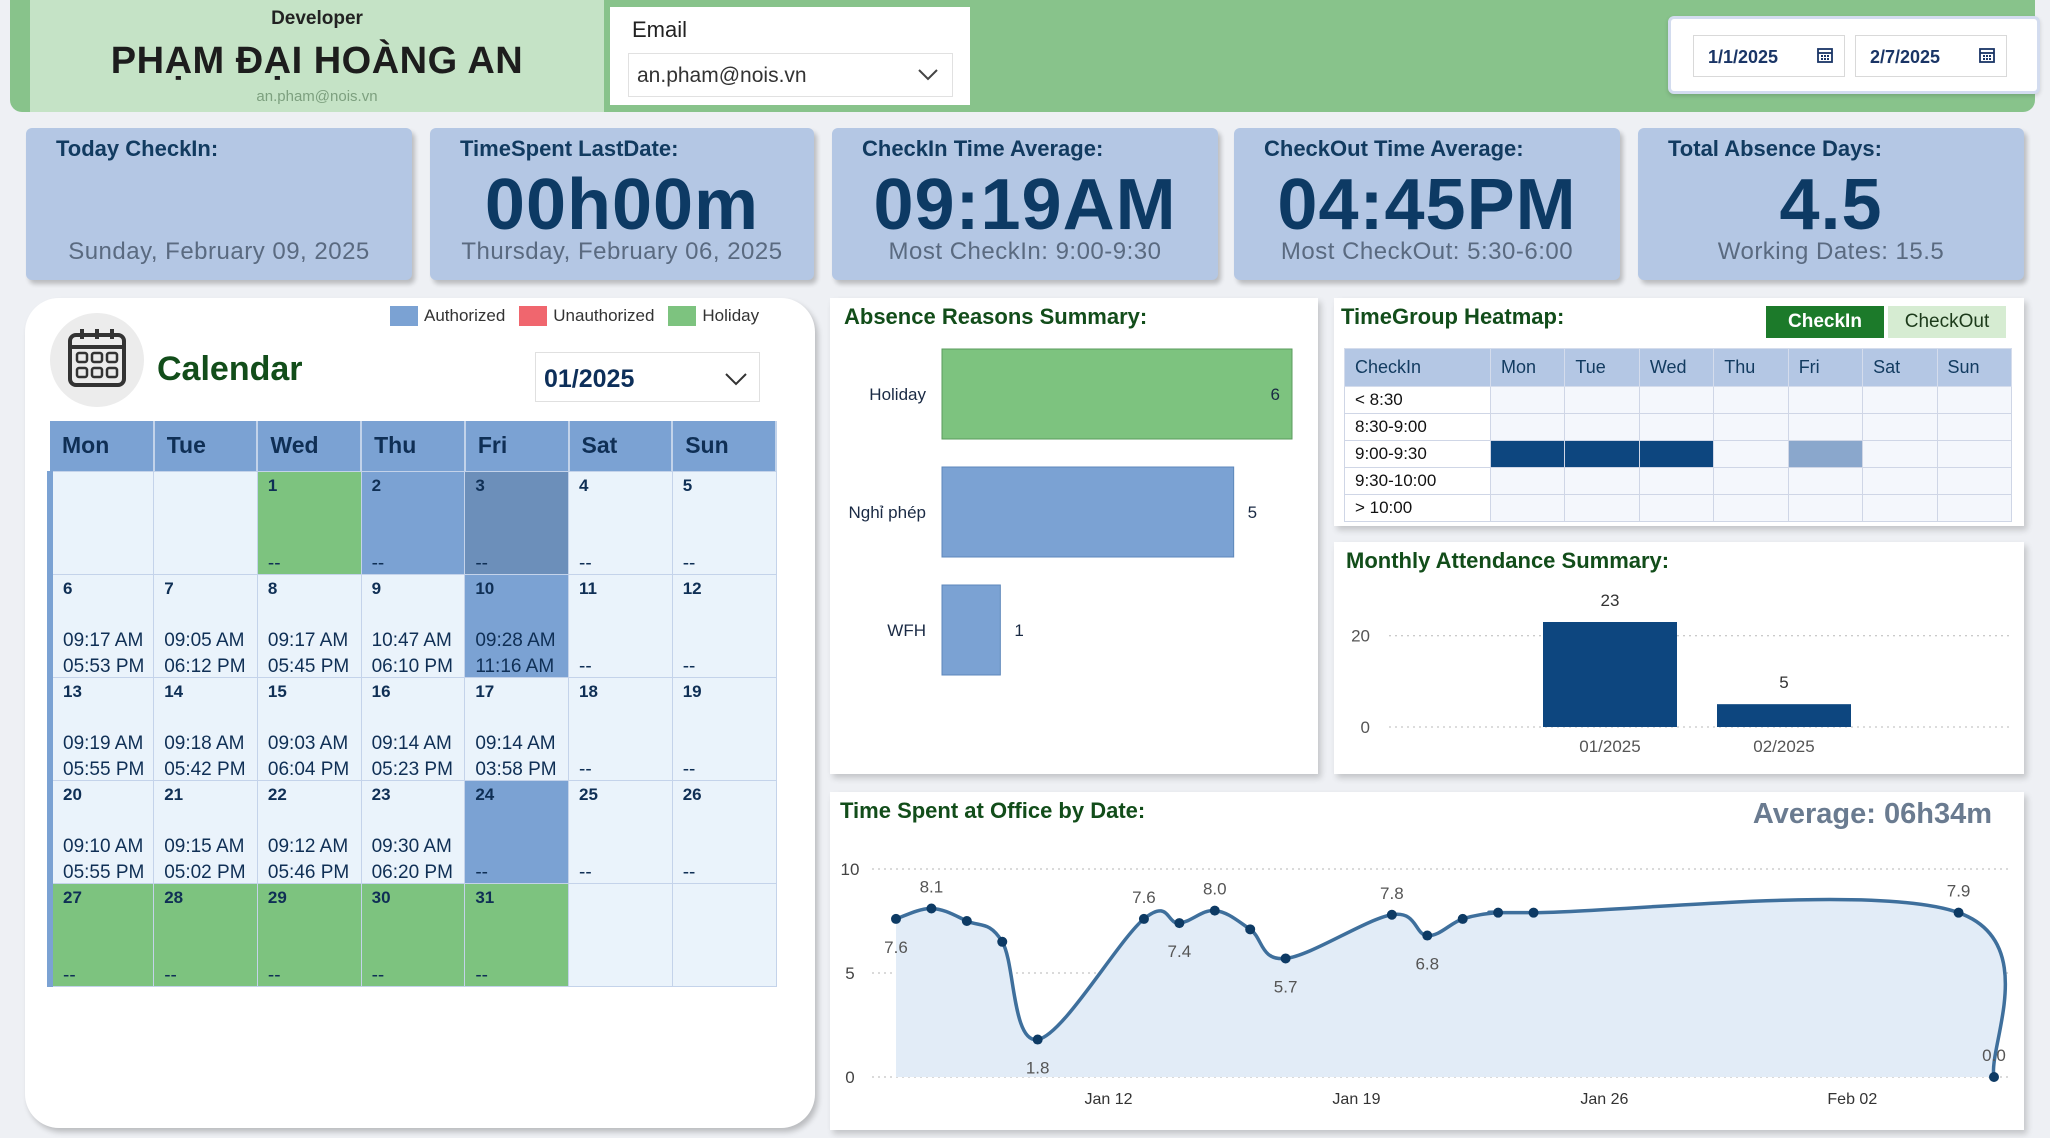 The height and width of the screenshot is (1138, 2050). Describe the element at coordinates (413, 934) in the screenshot. I see `calendar-day-cell: 30 --` at that location.